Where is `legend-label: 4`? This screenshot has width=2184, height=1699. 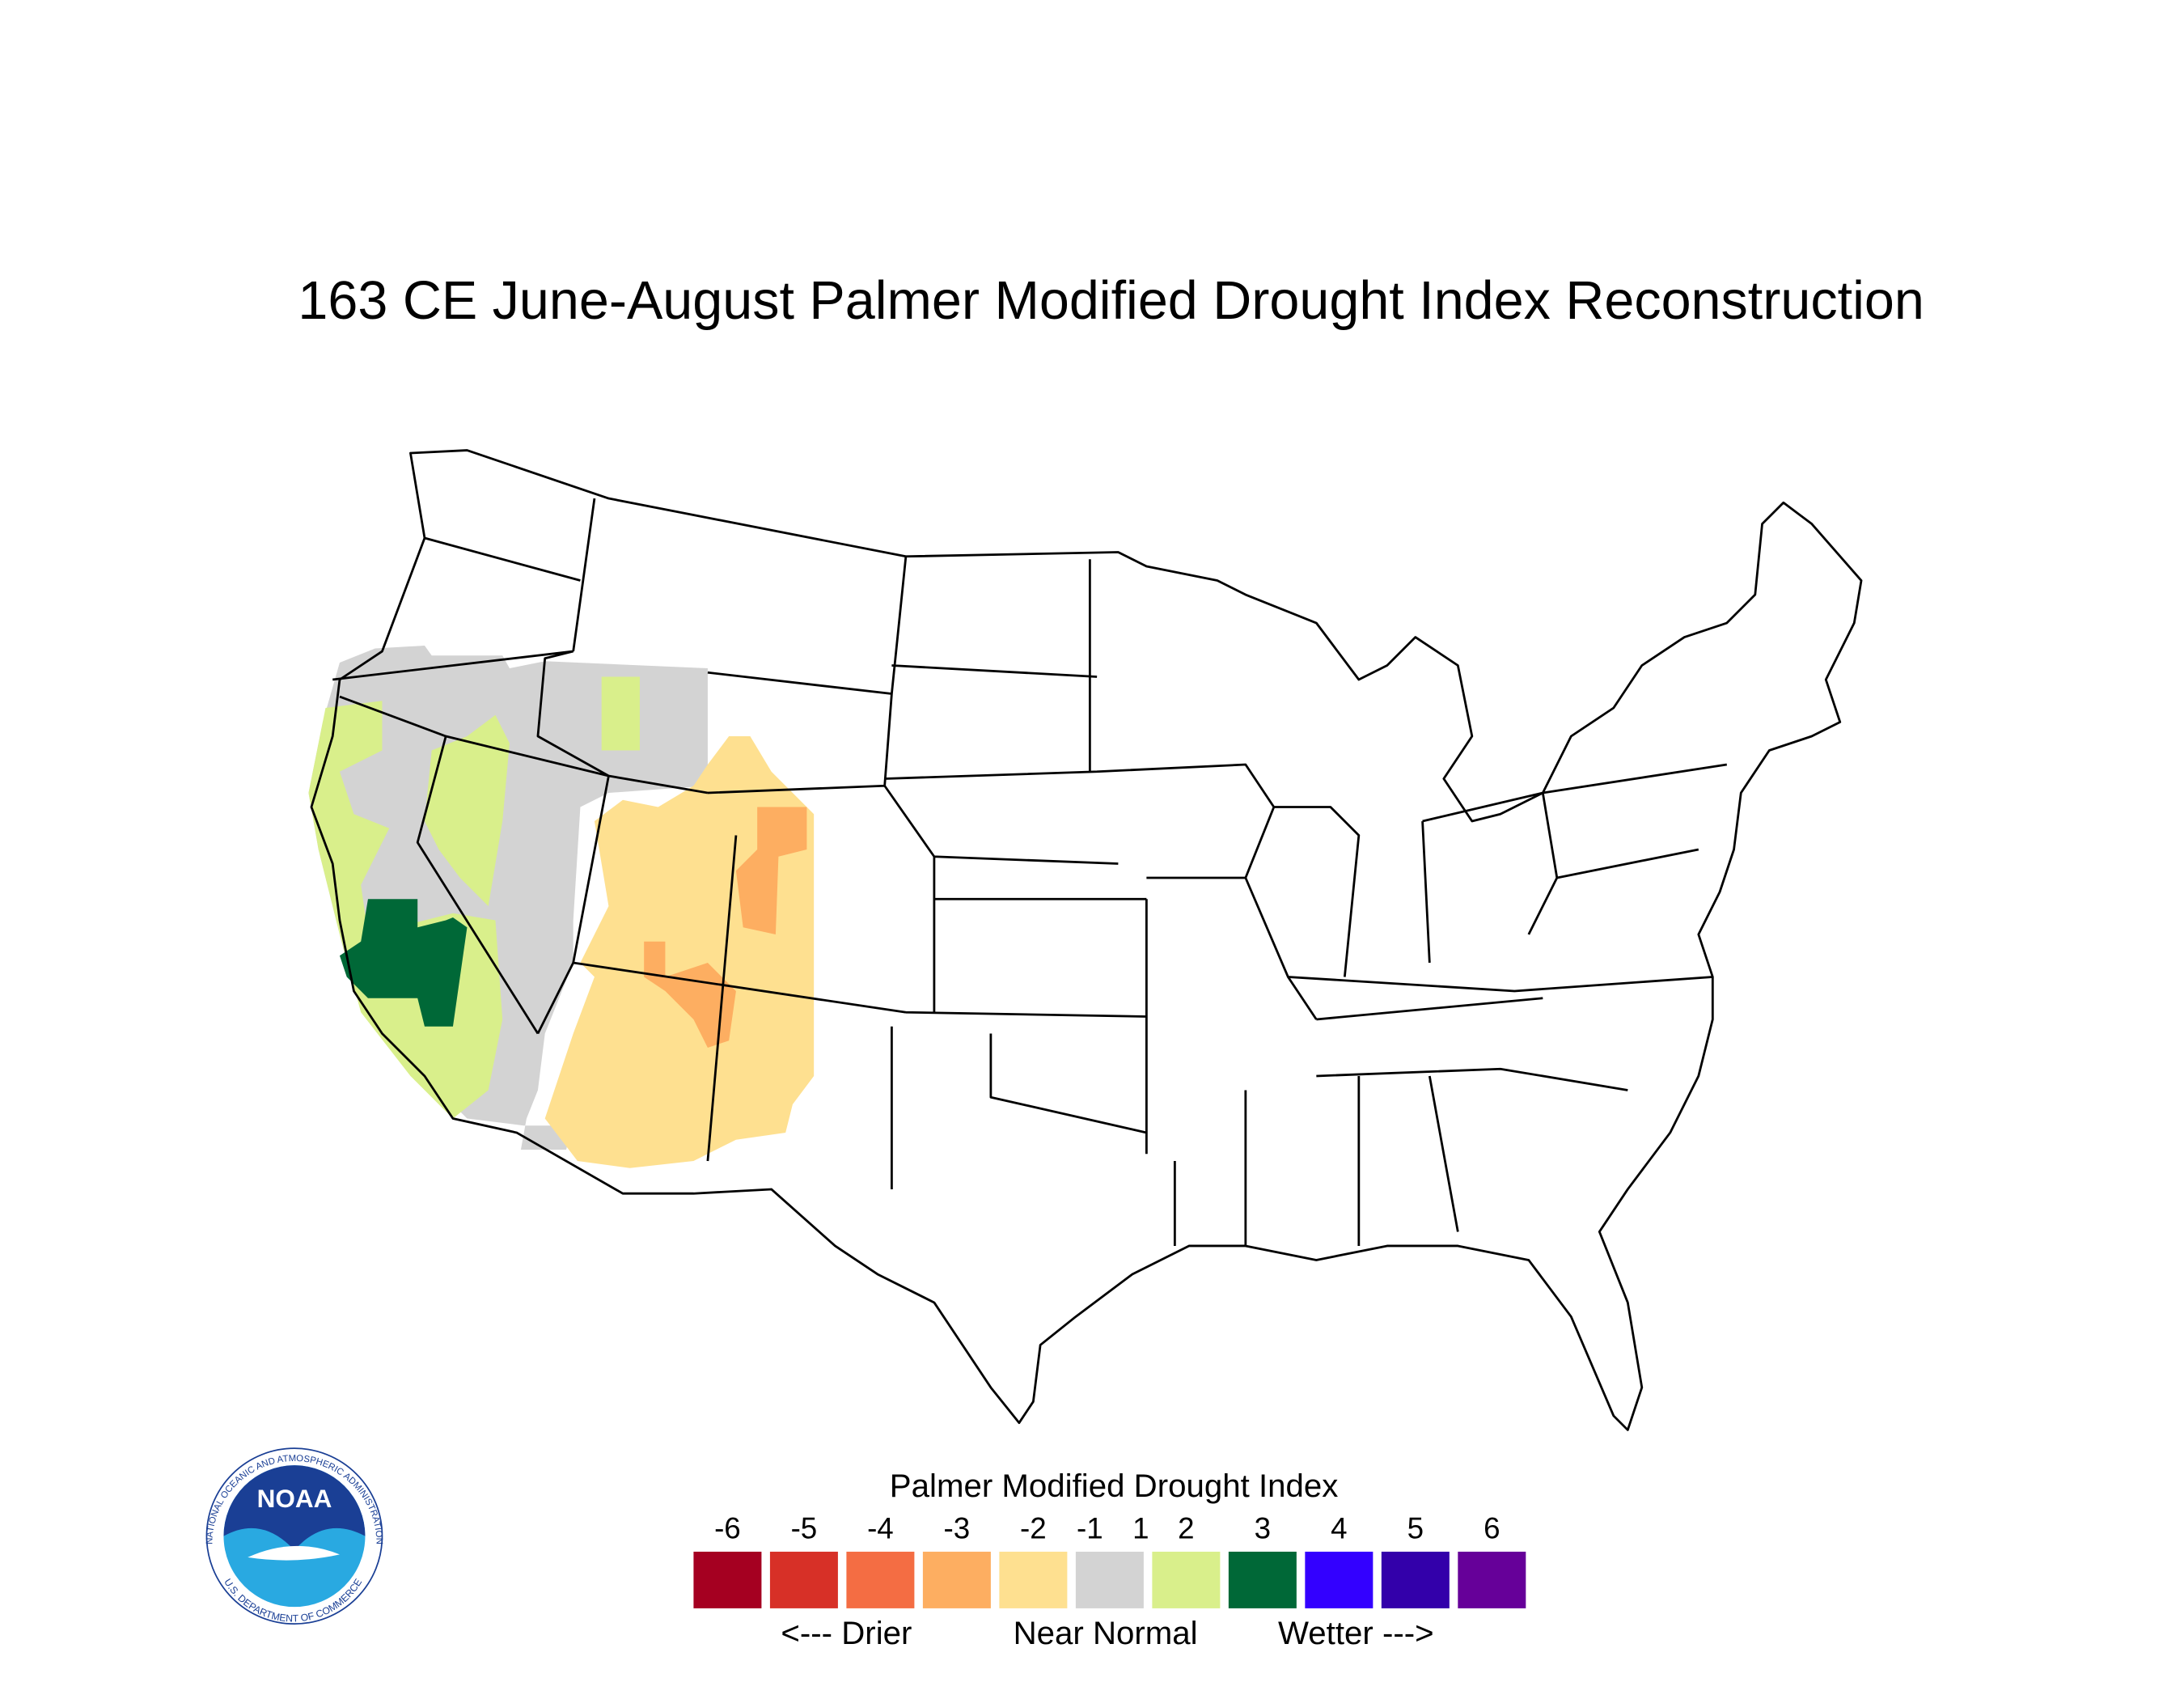 legend-label: 4 is located at coordinates (1339, 1527).